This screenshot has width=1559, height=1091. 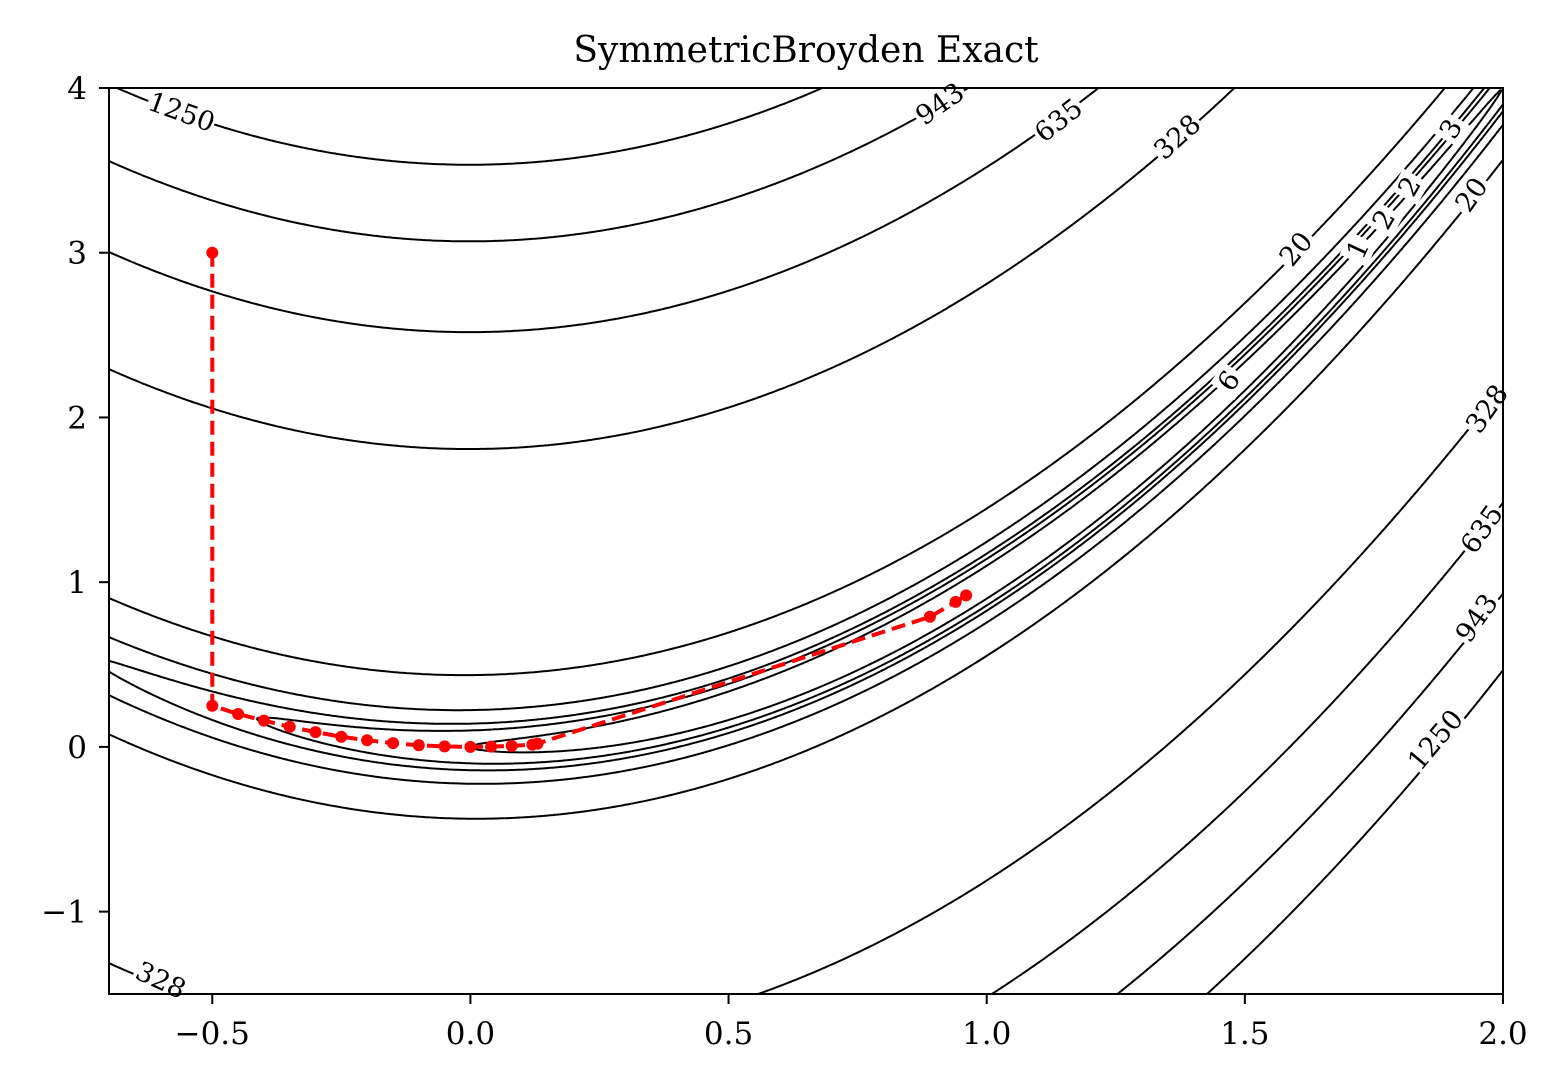 I want to click on y-tick-label: 2, so click(x=77, y=418).